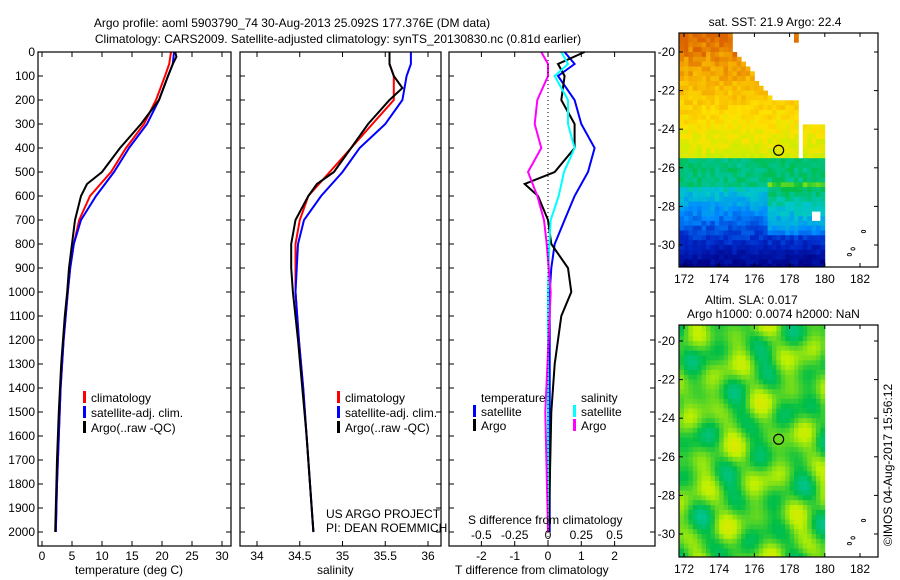  Describe the element at coordinates (849, 544) in the screenshot. I see `island-outline` at that location.